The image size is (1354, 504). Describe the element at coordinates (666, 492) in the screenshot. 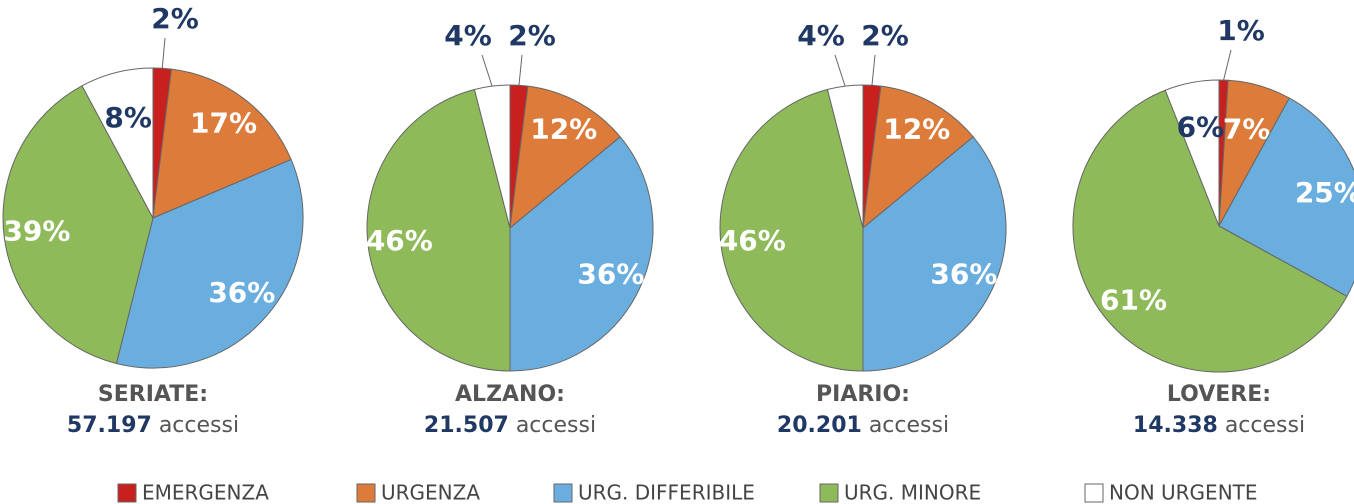

I see `legend-label: URG. DIFFERIBILE` at that location.